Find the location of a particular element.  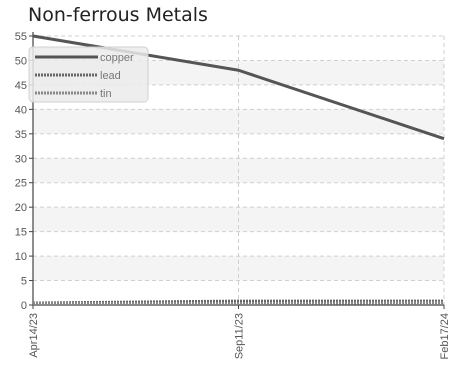

y-tick-label-50: 50 is located at coordinates (21, 61).